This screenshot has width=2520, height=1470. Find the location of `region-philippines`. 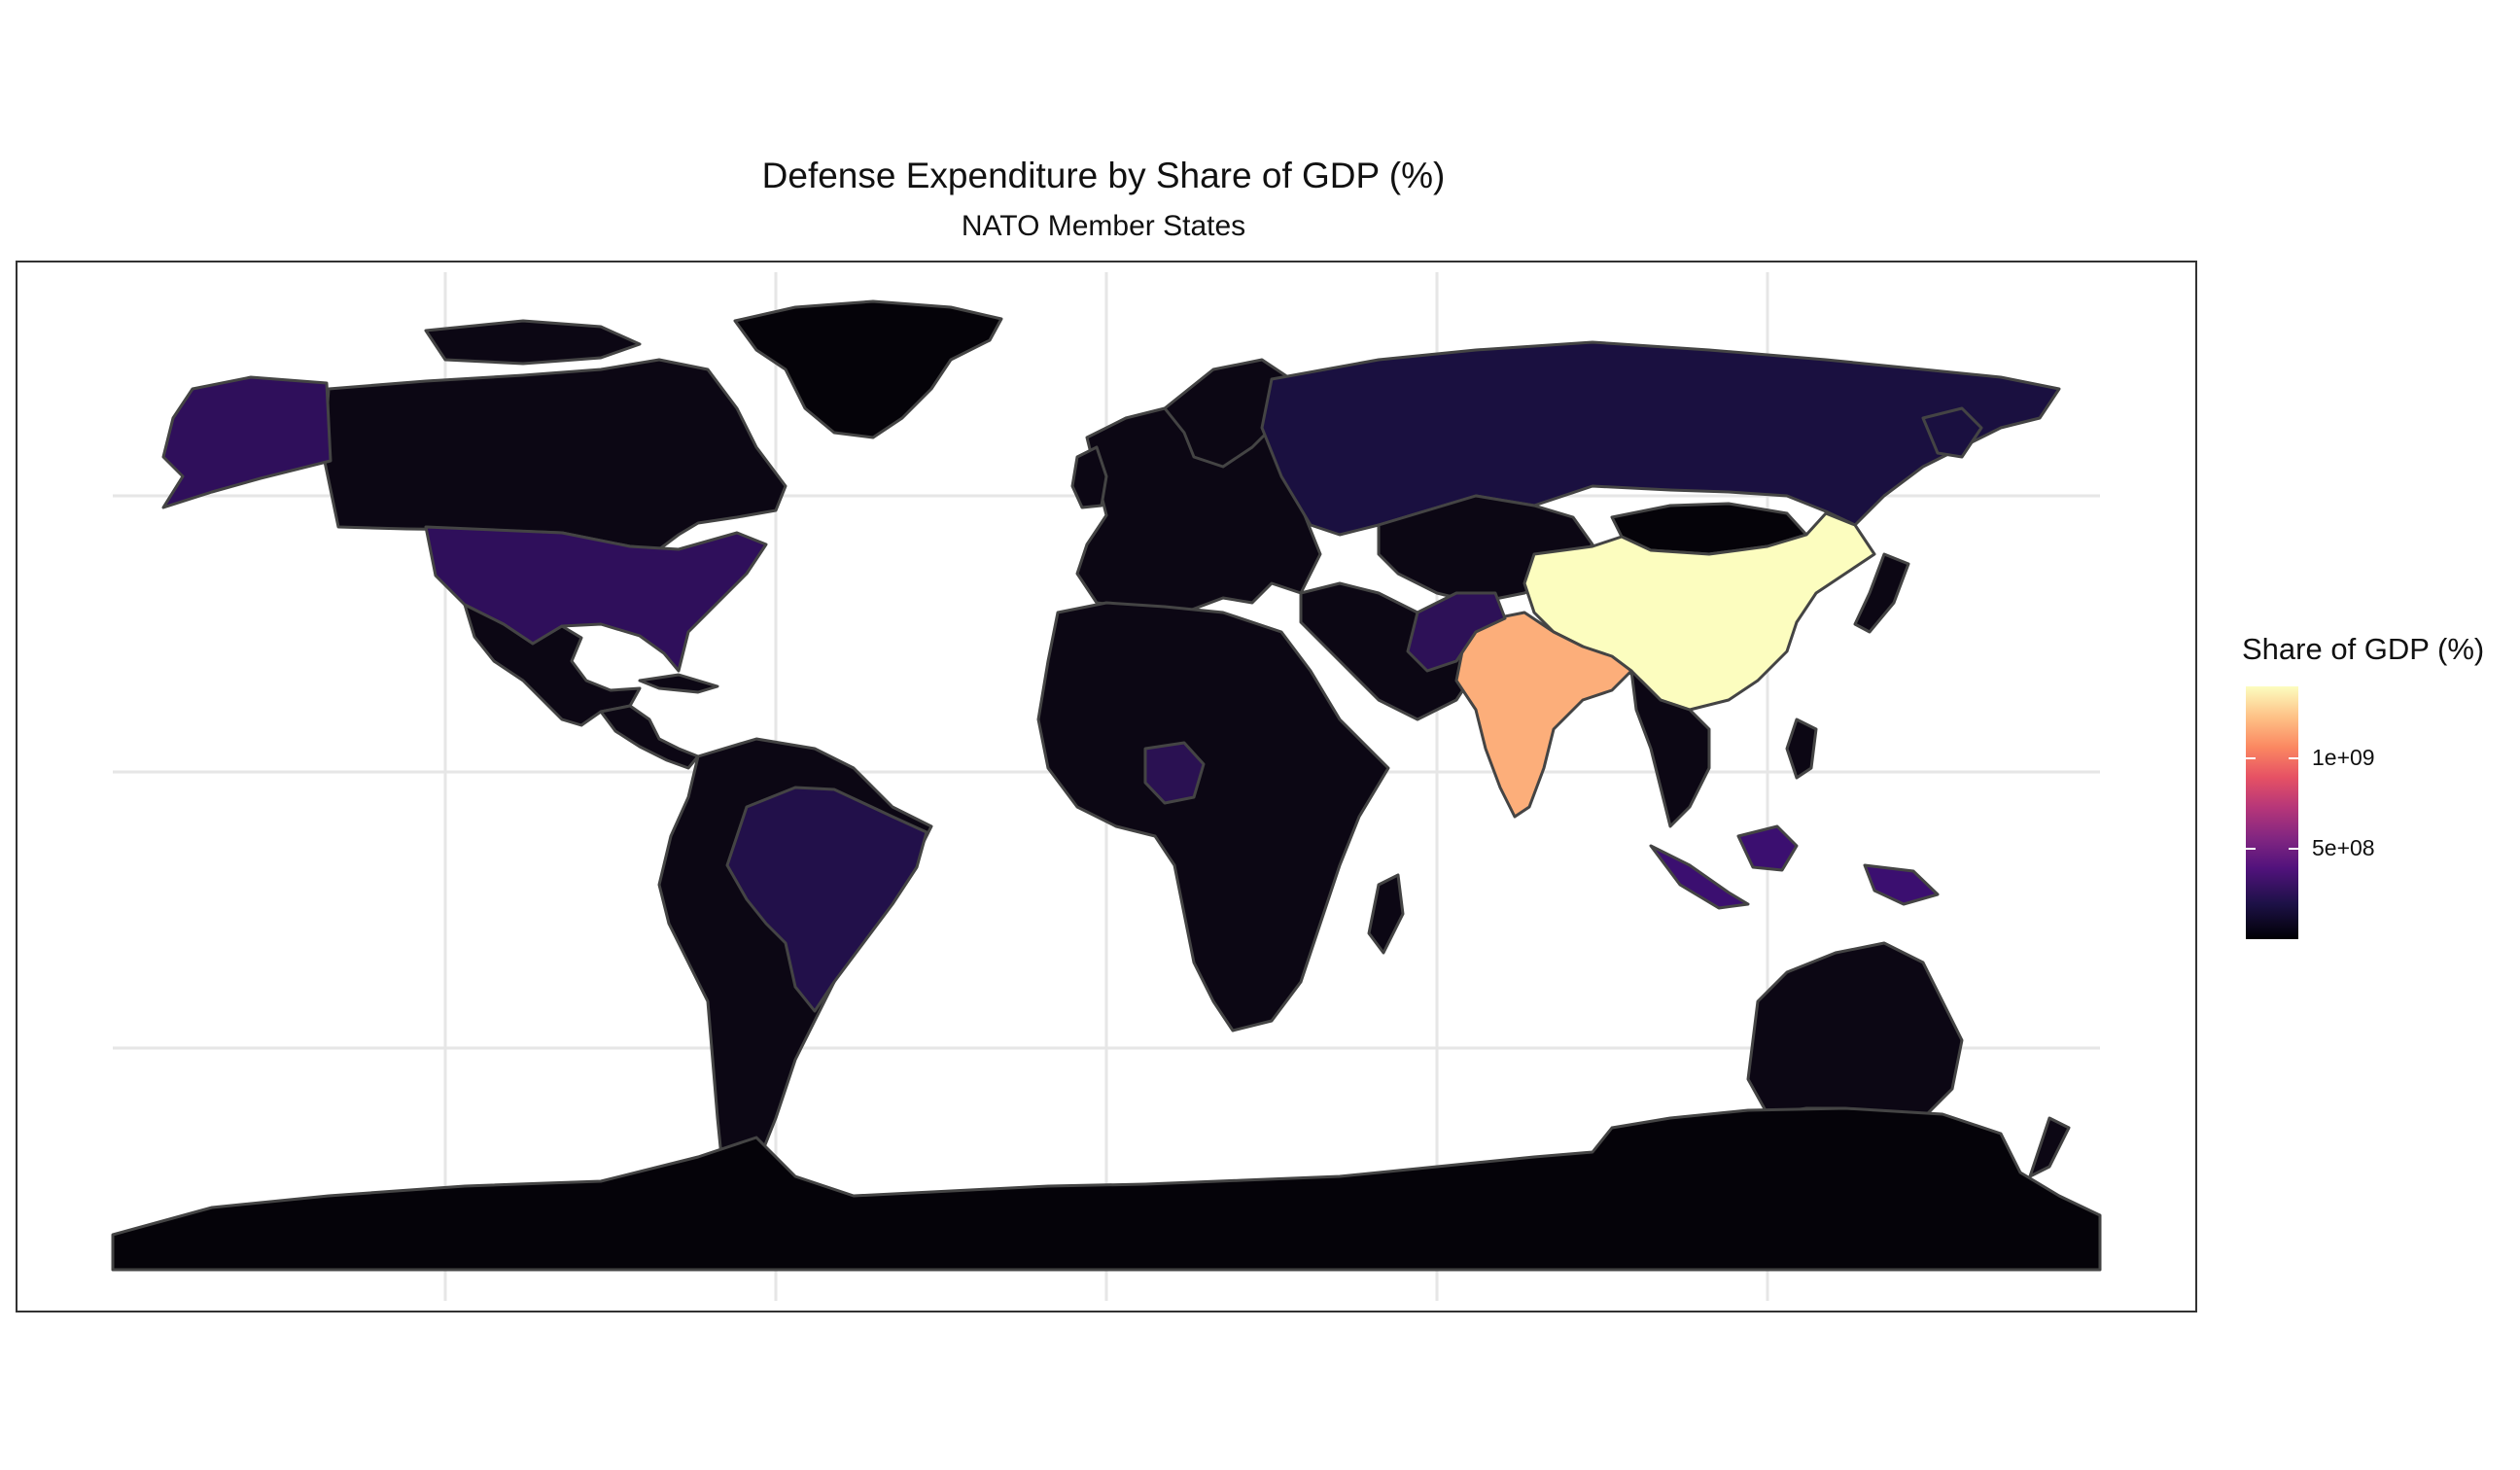

region-philippines is located at coordinates (1801, 749).